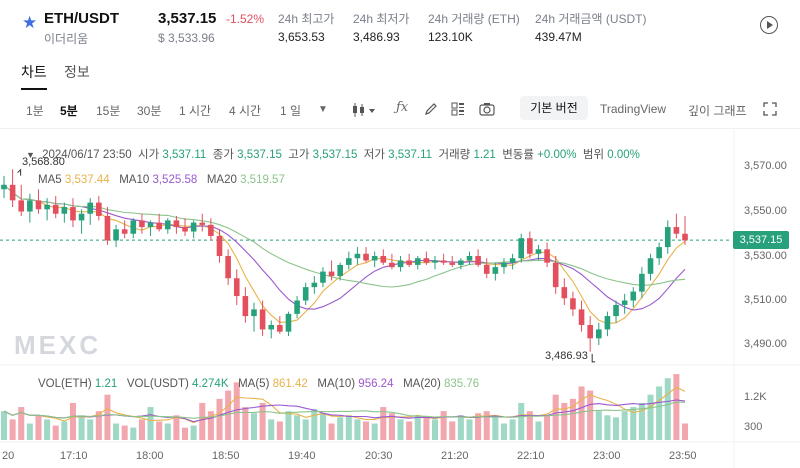 This screenshot has height=468, width=800. Describe the element at coordinates (259, 155) in the screenshot. I see `close-value: 3,537.15` at that location.